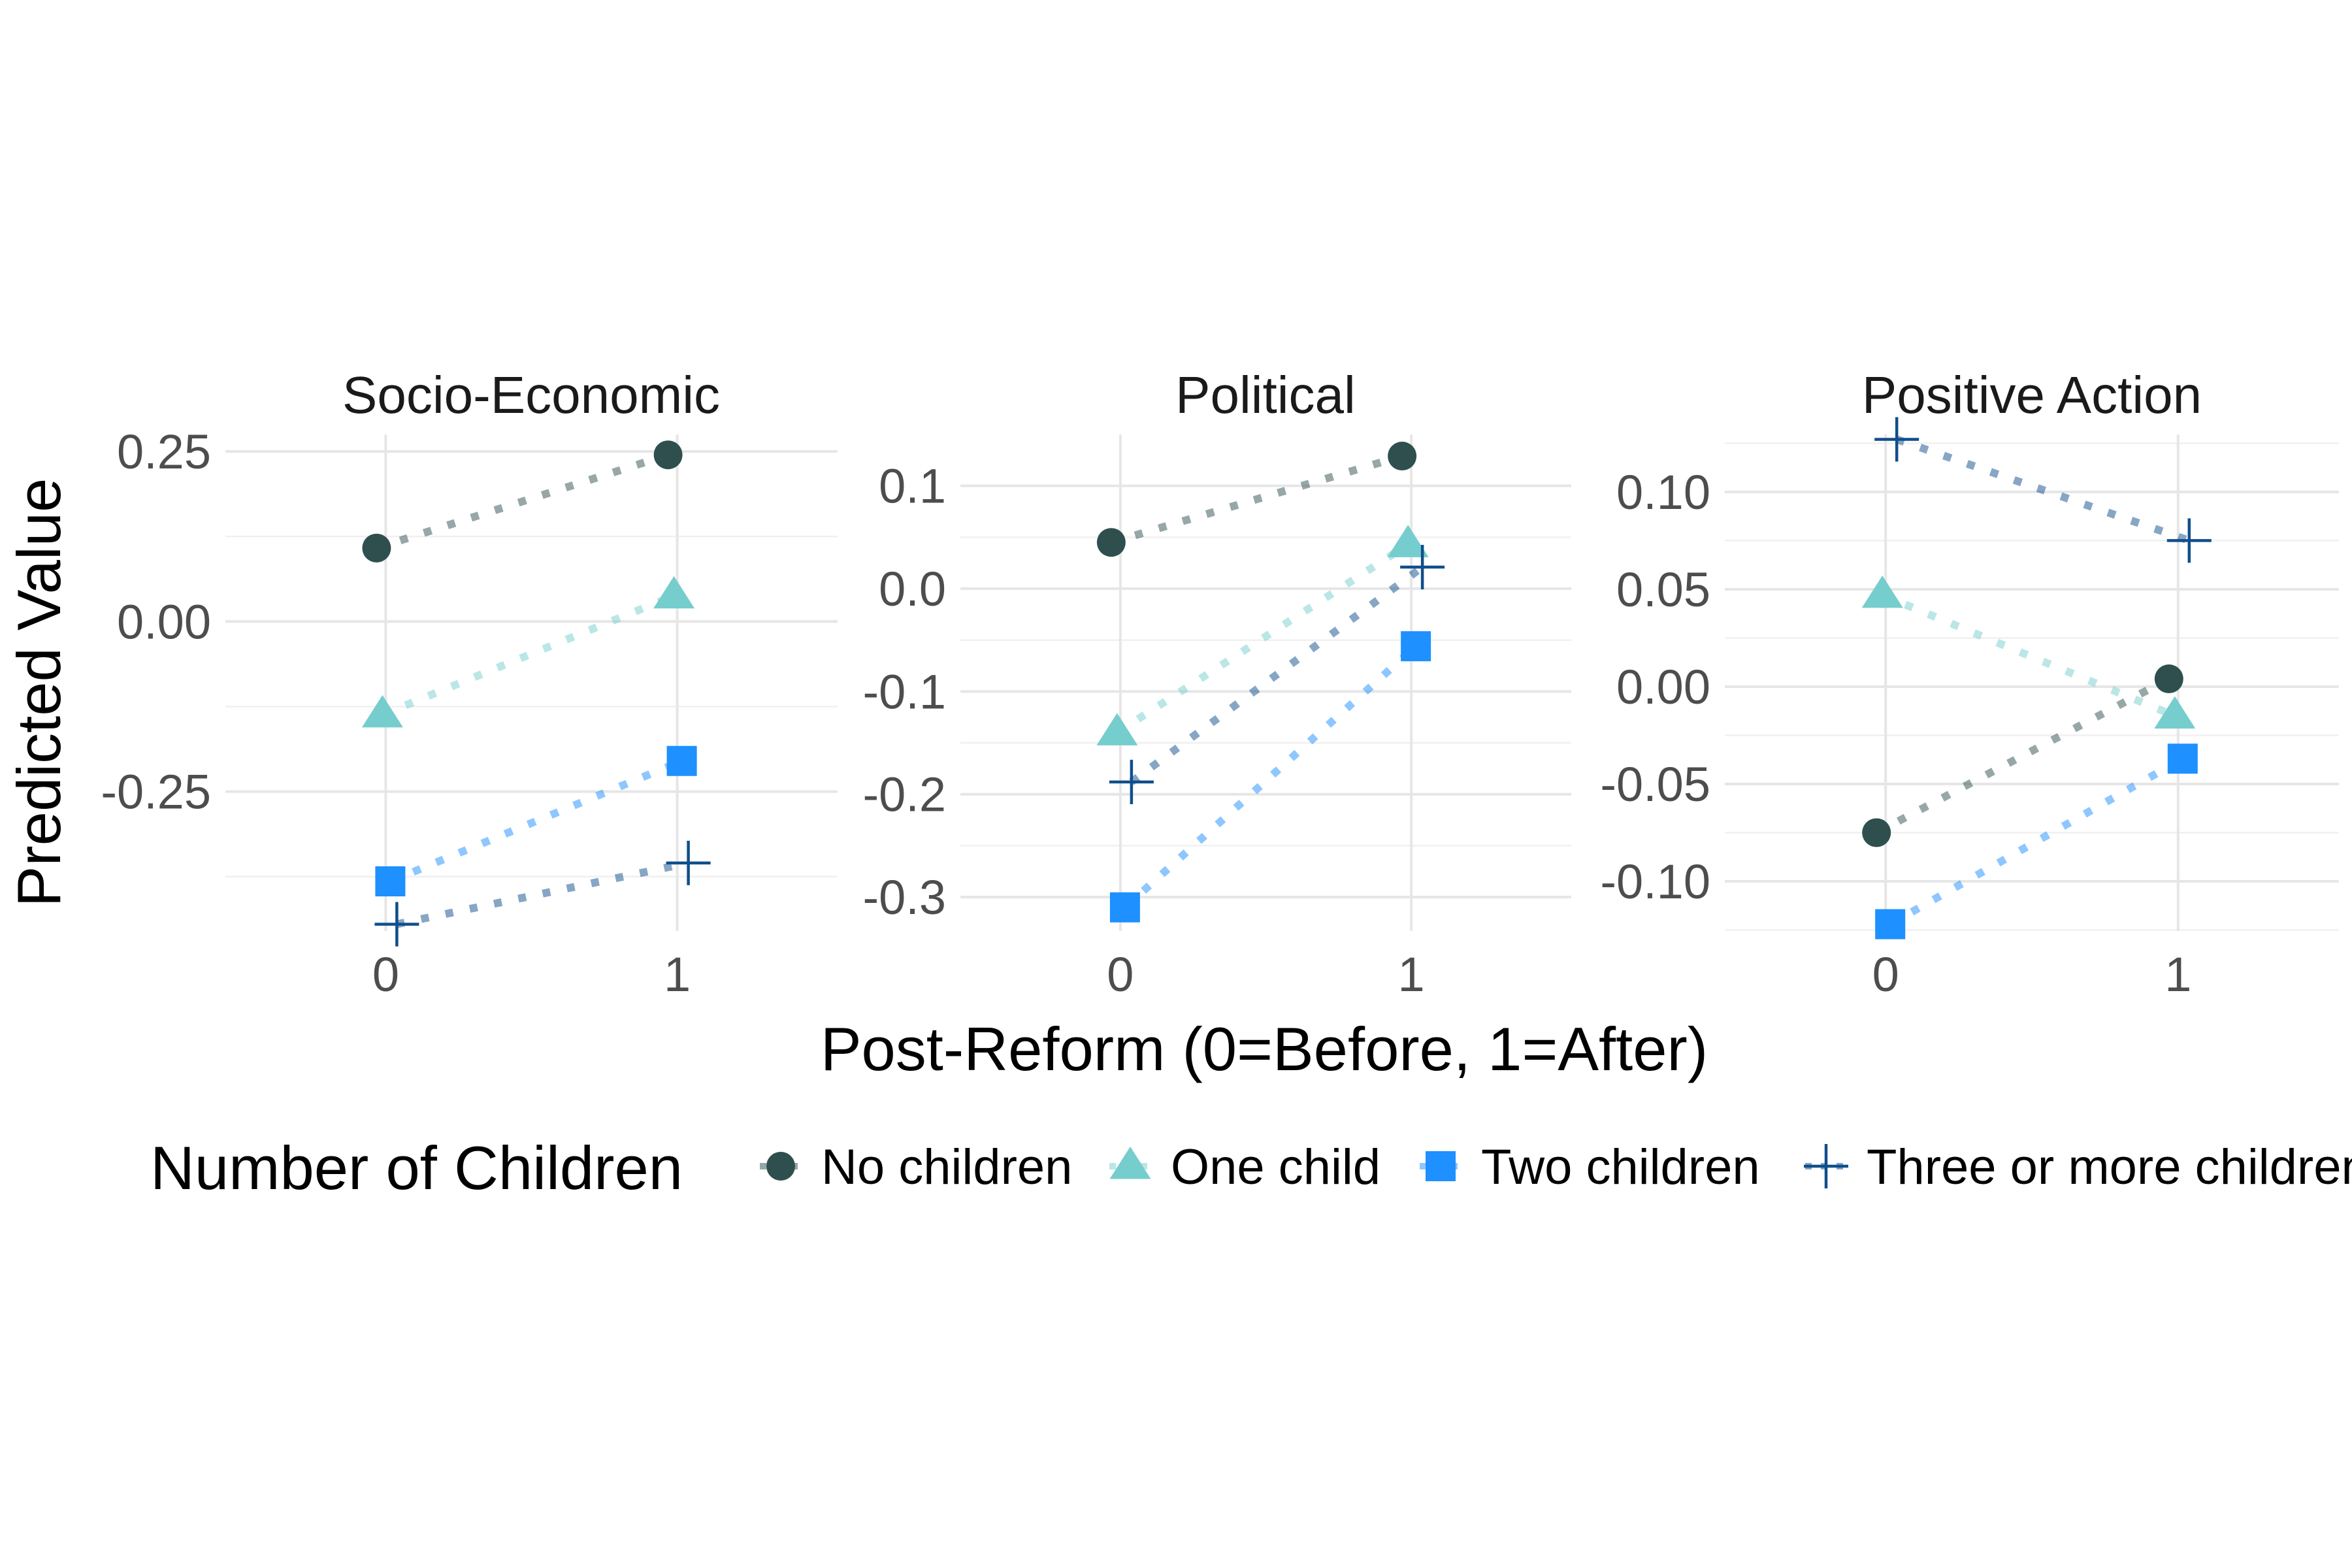 This screenshot has height=1568, width=2352. What do you see at coordinates (904, 691) in the screenshot?
I see `y-tick-label: -0.1` at bounding box center [904, 691].